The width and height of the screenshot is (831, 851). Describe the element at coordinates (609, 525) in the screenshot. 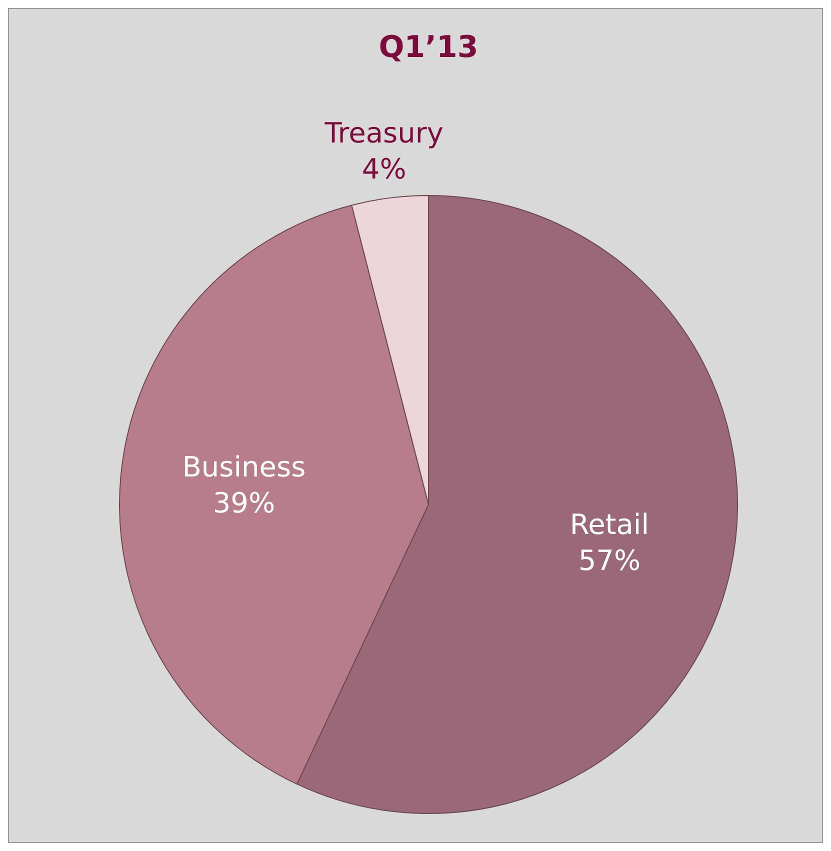

I see `slice-label: Retail` at that location.